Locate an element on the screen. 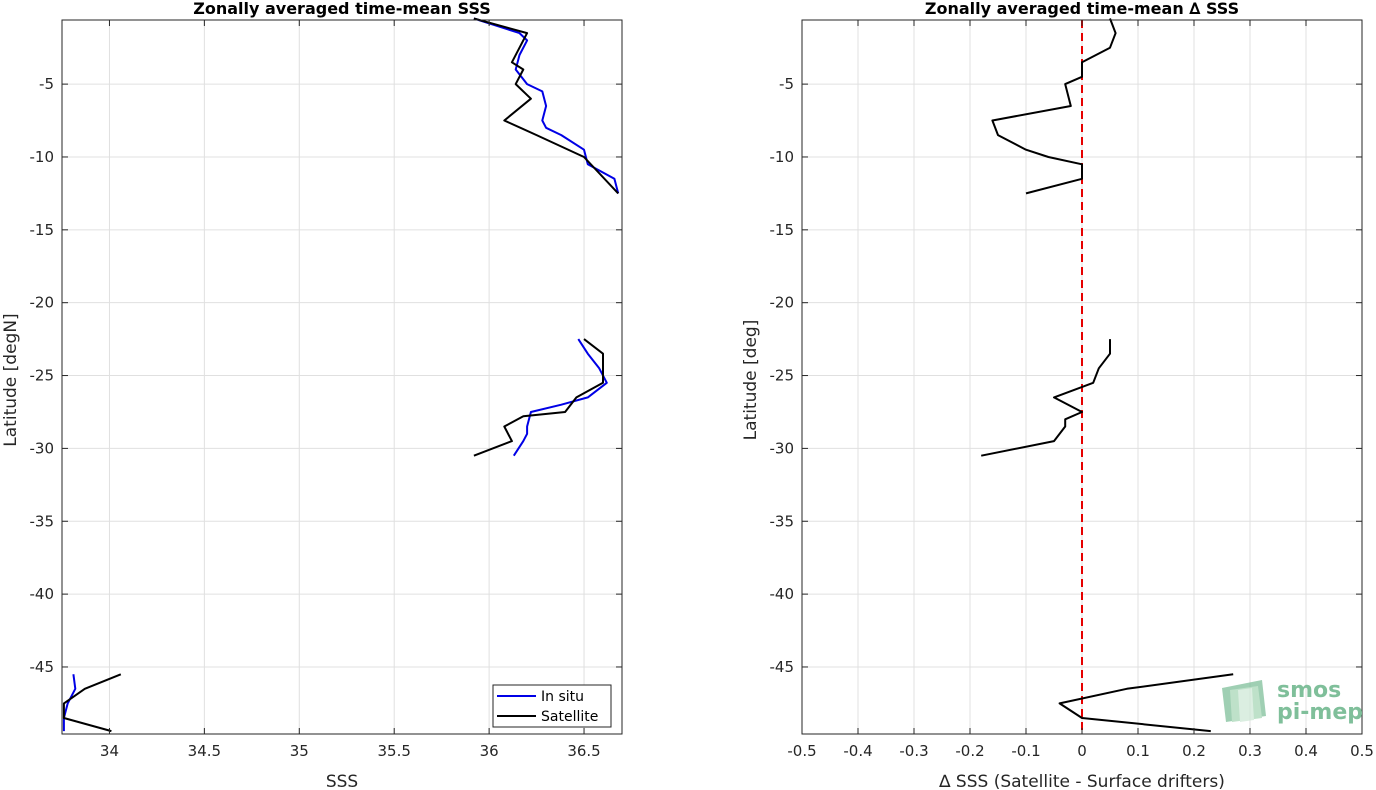 This screenshot has height=790, width=1376. sss-y-label: Latitude [degN] is located at coordinates (11, 379).